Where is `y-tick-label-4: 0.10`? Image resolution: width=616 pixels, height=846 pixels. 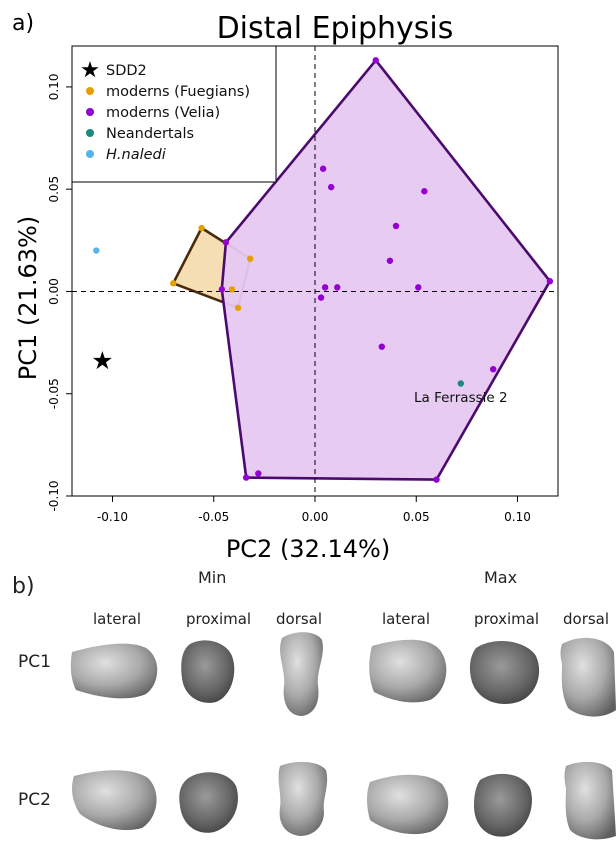
y-tick-label-4: 0.10 is located at coordinates (54, 87).